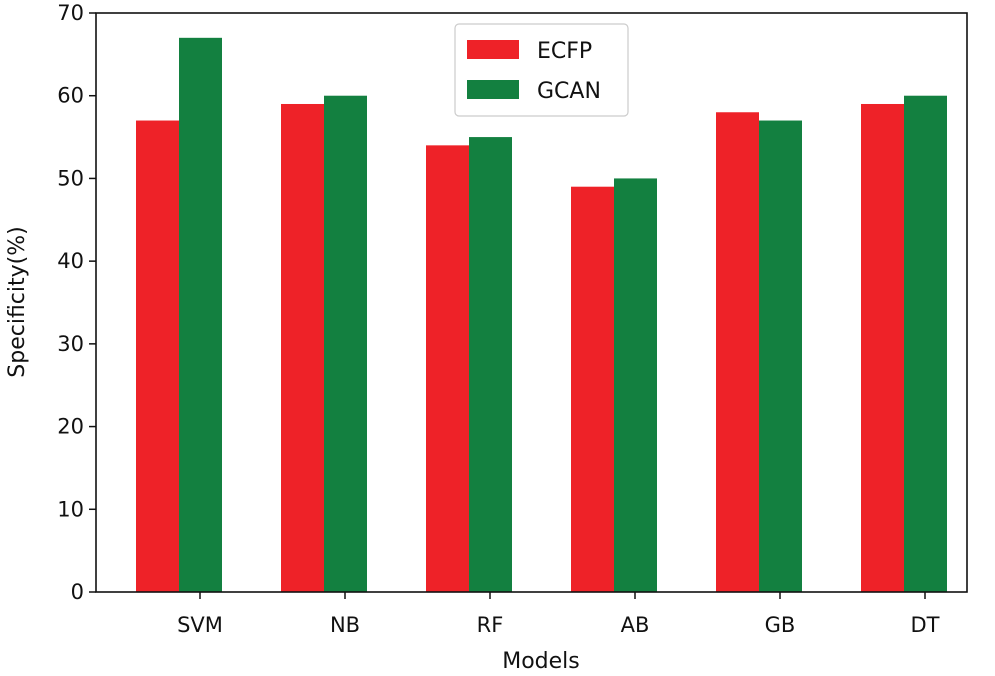 This screenshot has width=995, height=676. I want to click on legend-label-gcan: GCAN, so click(569, 91).